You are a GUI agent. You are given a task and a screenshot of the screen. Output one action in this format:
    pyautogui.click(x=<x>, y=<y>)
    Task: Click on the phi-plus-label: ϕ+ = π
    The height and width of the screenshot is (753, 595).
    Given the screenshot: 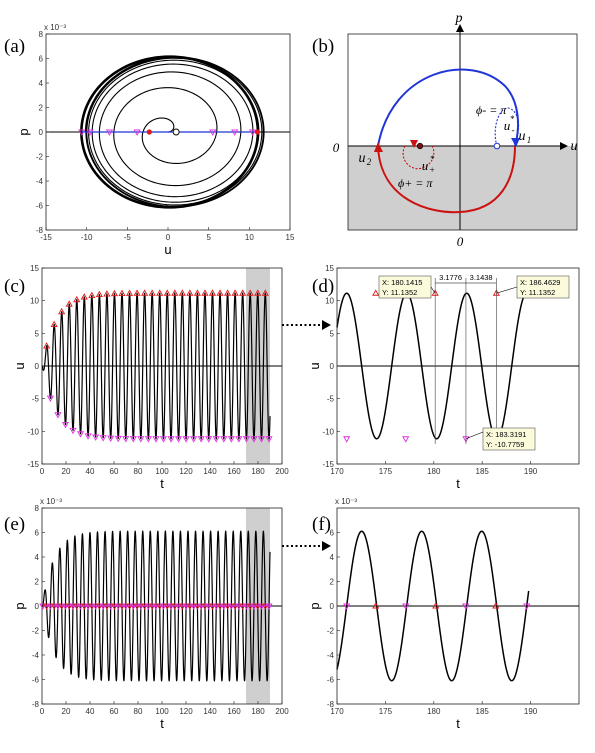 What is the action you would take?
    pyautogui.click(x=415, y=183)
    